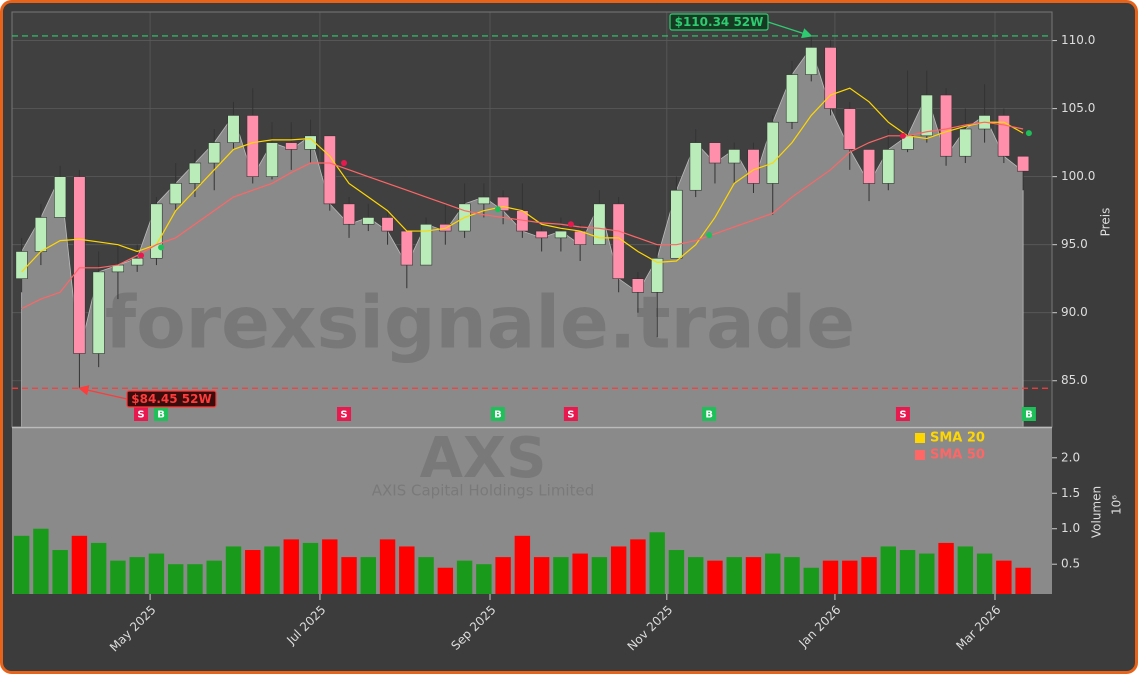 The height and width of the screenshot is (674, 1138). What do you see at coordinates (171, 399) in the screenshot?
I see `annotation-label: $84.45 52W` at bounding box center [171, 399].